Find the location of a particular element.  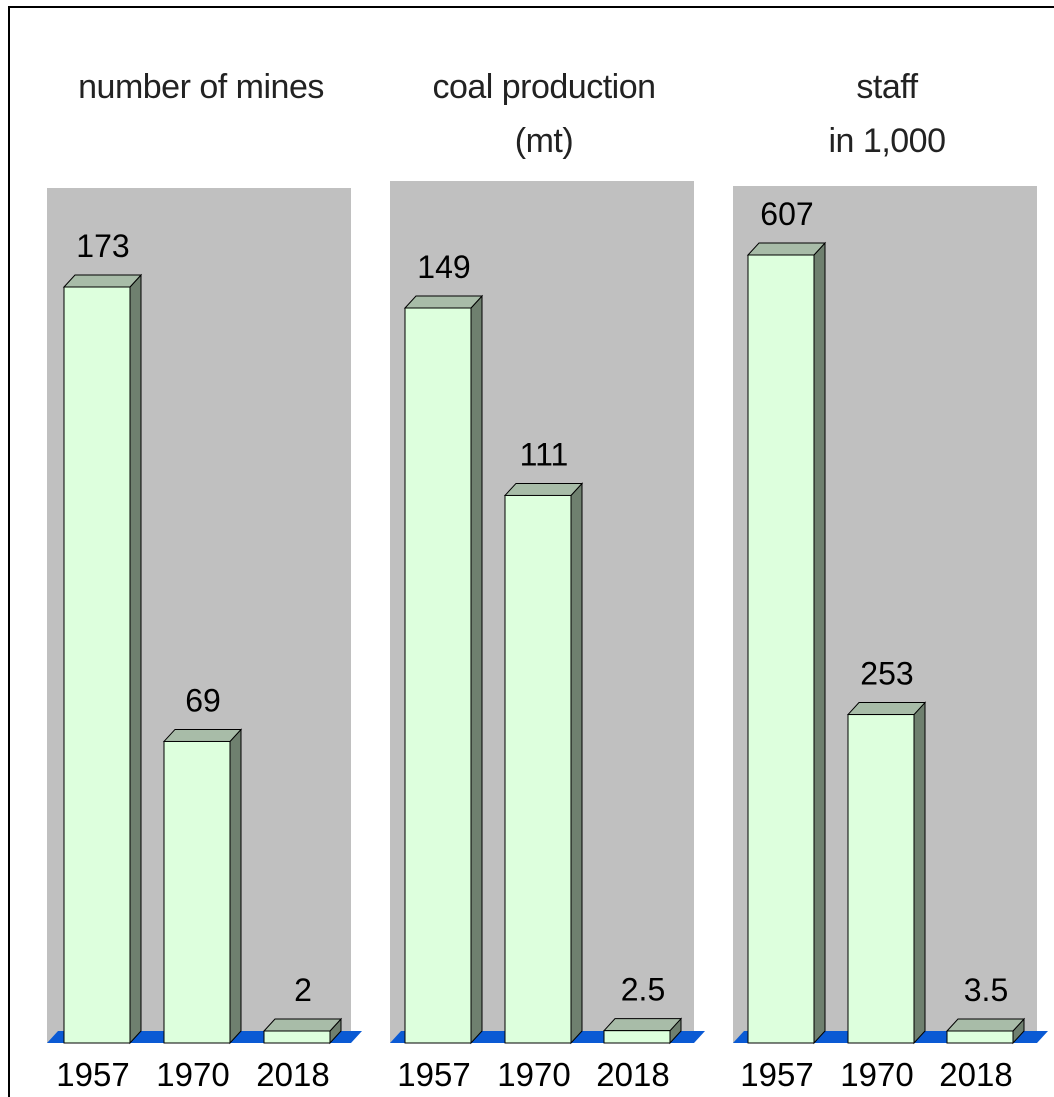

panel-title: number of mines is located at coordinates (201, 87).